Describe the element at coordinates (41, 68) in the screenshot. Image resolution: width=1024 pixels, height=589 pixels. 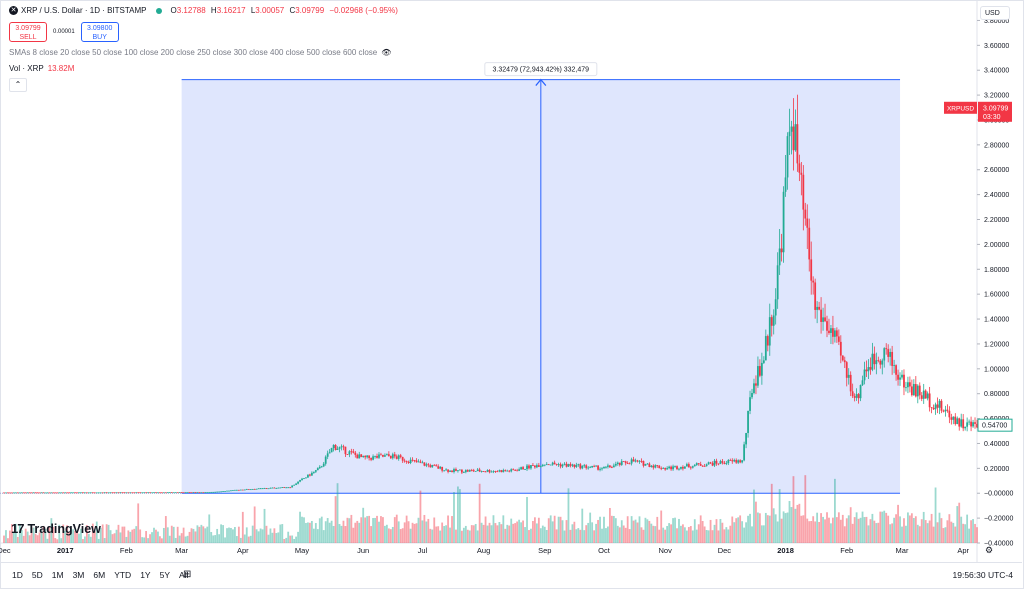
I see `volume-legend: Vol · XRP 13.82M` at that location.